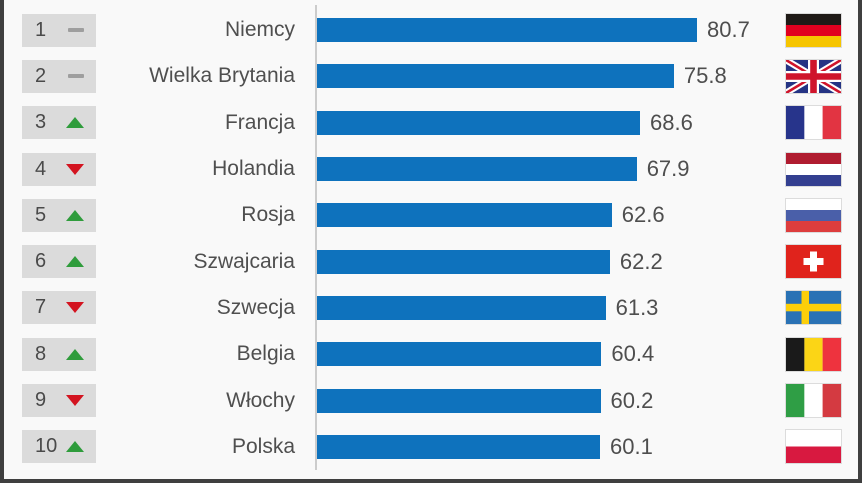  What do you see at coordinates (633, 354) in the screenshot?
I see `value-label: 60.4` at bounding box center [633, 354].